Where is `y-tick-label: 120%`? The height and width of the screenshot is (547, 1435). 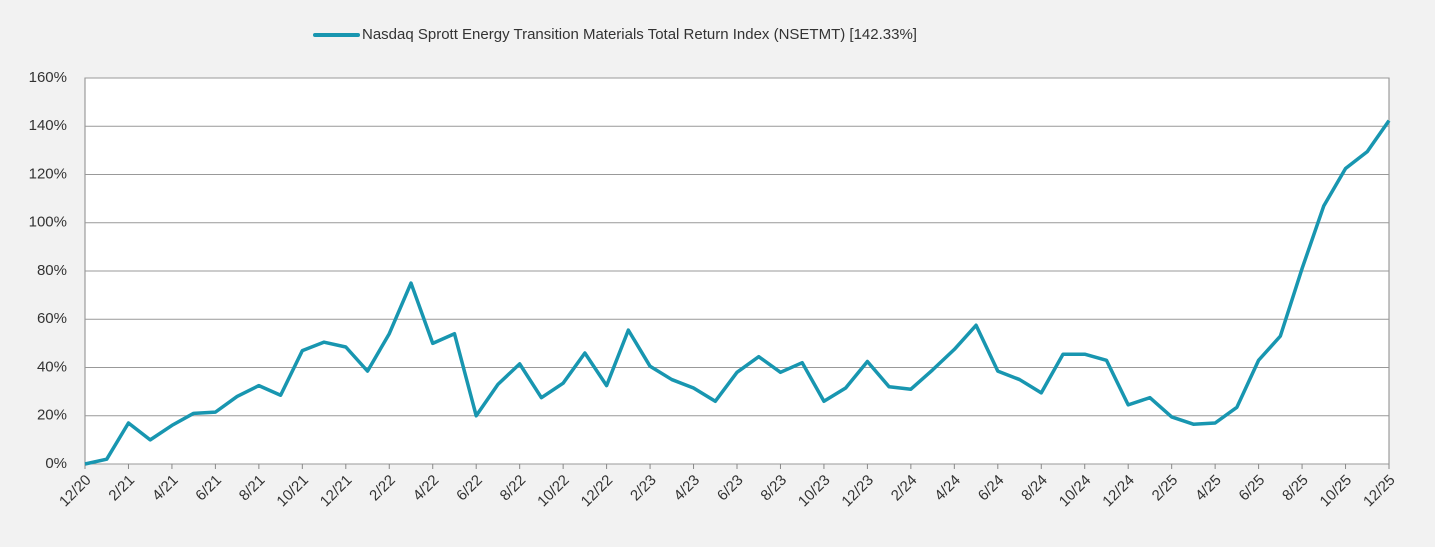
y-tick-label: 120% is located at coordinates (48, 173).